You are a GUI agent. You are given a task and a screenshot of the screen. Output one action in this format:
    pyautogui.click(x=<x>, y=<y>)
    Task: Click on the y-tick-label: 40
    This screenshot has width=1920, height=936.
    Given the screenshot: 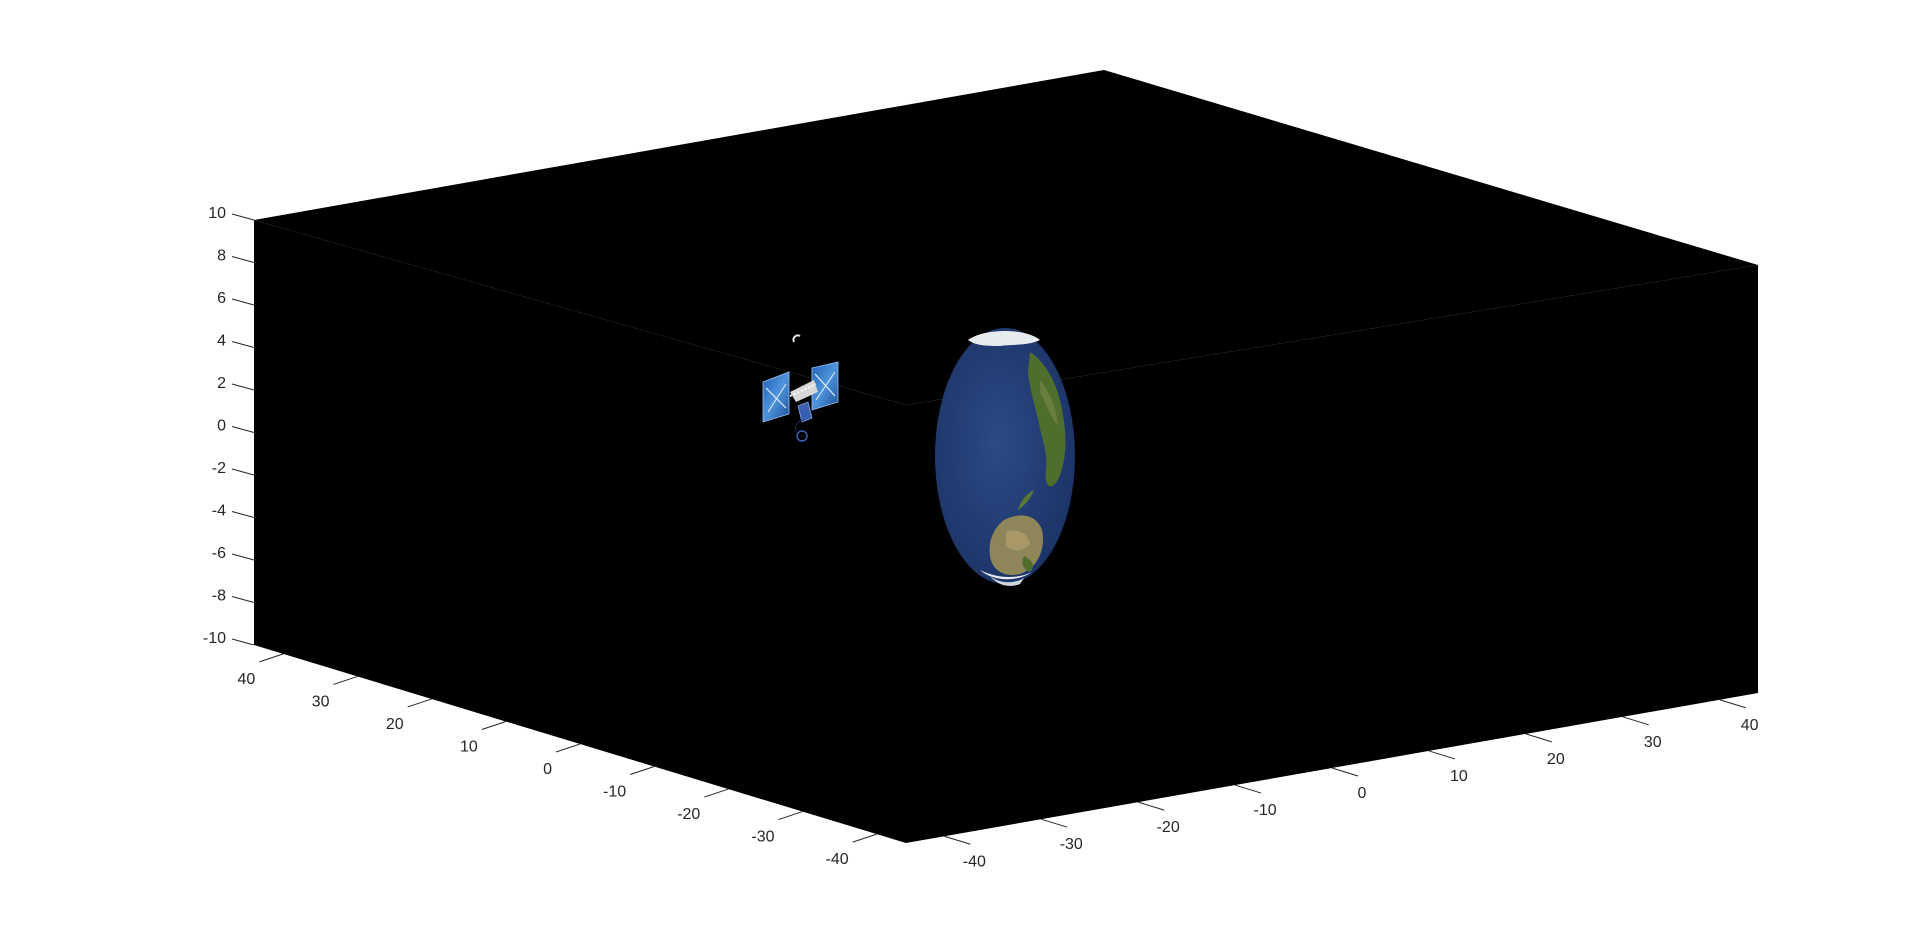 What is the action you would take?
    pyautogui.click(x=247, y=679)
    